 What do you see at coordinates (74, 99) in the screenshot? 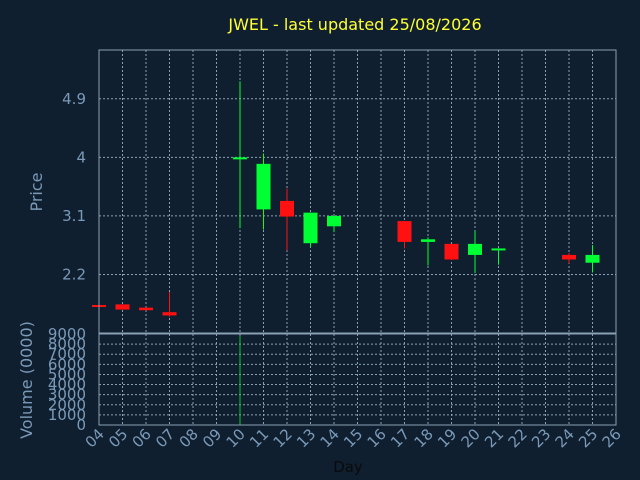
I see `price-tick-label: 4.9` at bounding box center [74, 99].